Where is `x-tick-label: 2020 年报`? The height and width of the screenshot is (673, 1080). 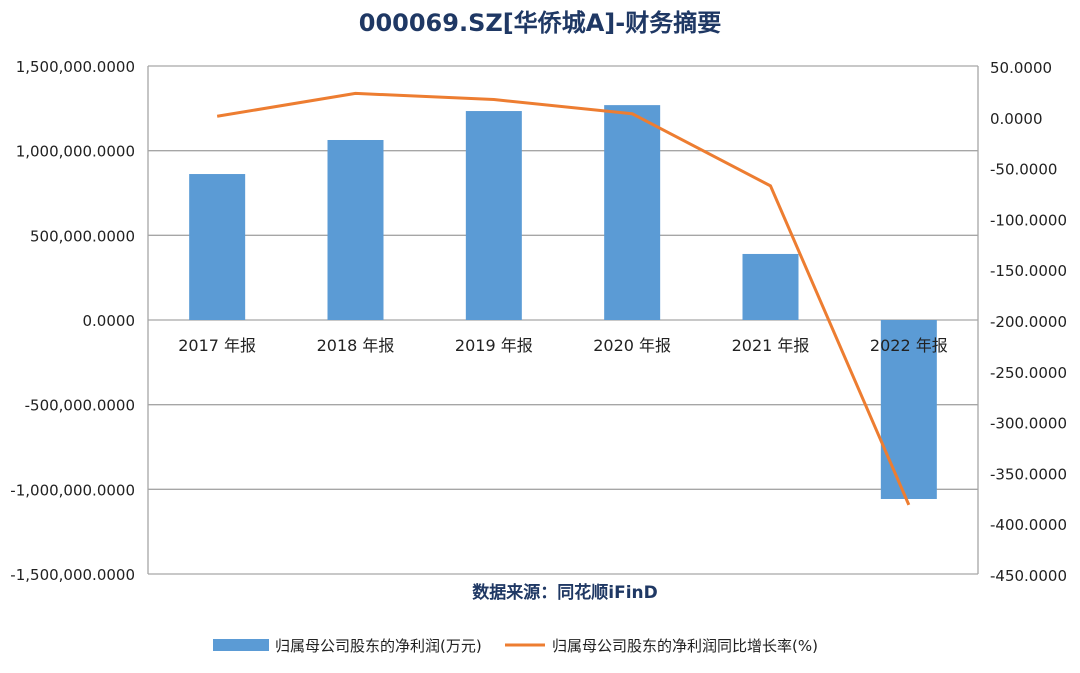
x-tick-label: 2020 年报 is located at coordinates (632, 345).